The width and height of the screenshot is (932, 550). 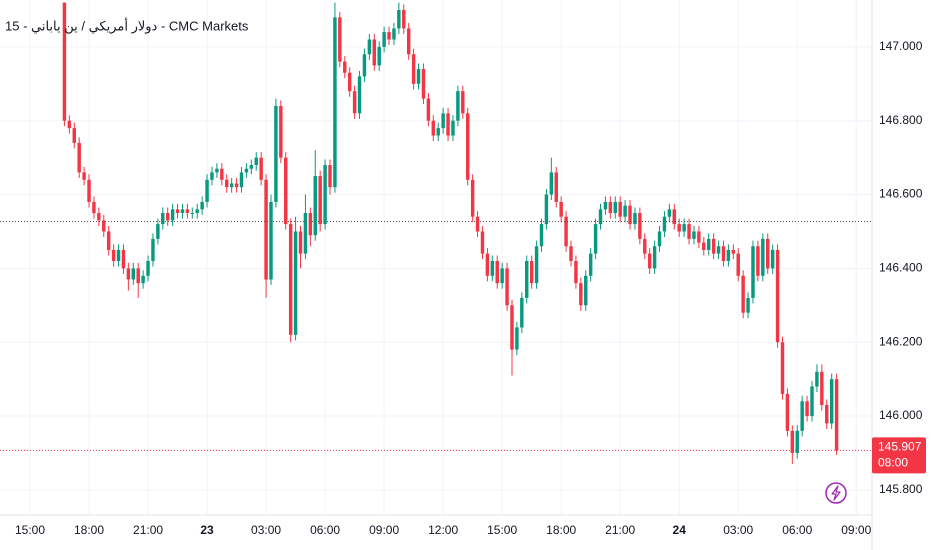 What do you see at coordinates (680, 530) in the screenshot?
I see `x-tick-label: 24` at bounding box center [680, 530].